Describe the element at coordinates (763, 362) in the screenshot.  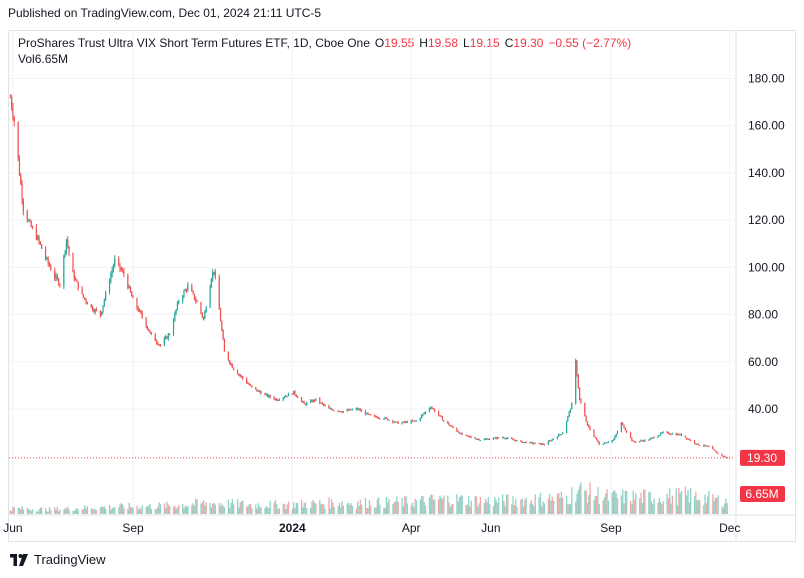
I see `y-tick-label: 60.00` at that location.